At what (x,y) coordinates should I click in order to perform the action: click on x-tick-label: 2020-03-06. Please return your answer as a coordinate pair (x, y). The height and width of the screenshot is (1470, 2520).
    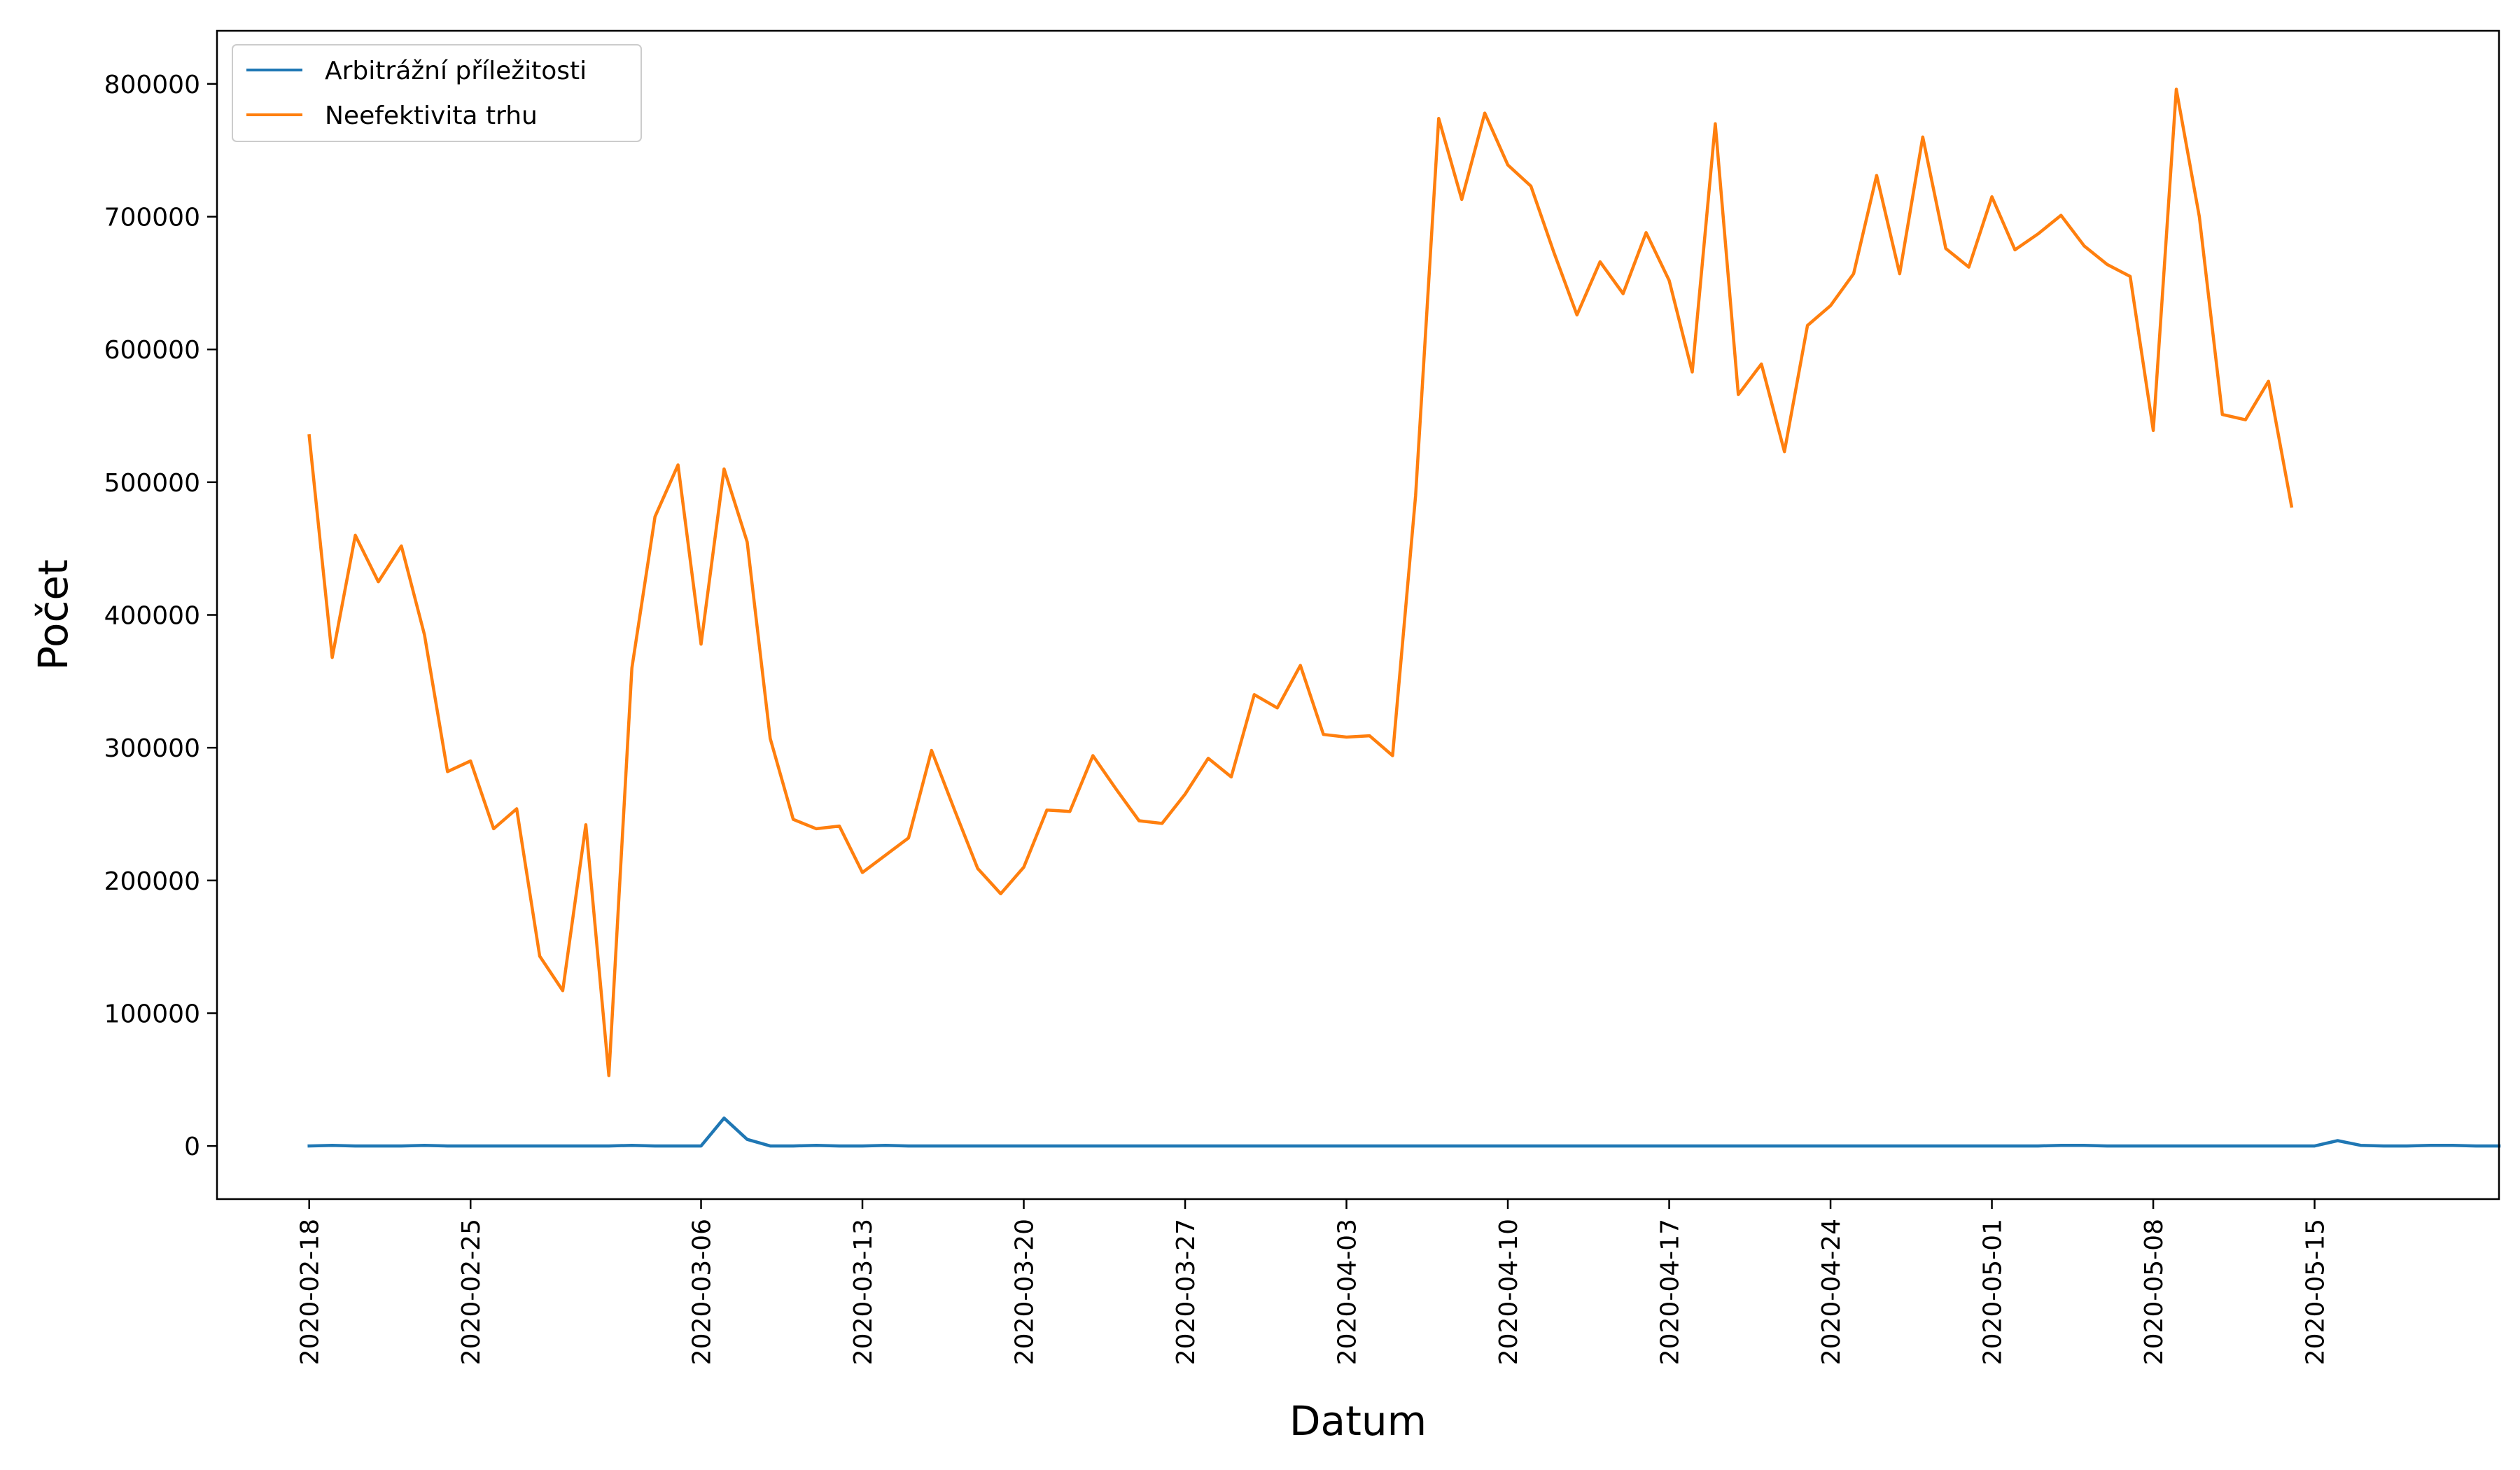
    Looking at the image, I should click on (702, 1292).